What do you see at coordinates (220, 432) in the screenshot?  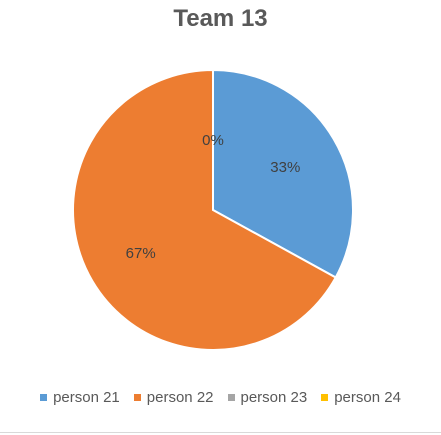 I see `divider` at bounding box center [220, 432].